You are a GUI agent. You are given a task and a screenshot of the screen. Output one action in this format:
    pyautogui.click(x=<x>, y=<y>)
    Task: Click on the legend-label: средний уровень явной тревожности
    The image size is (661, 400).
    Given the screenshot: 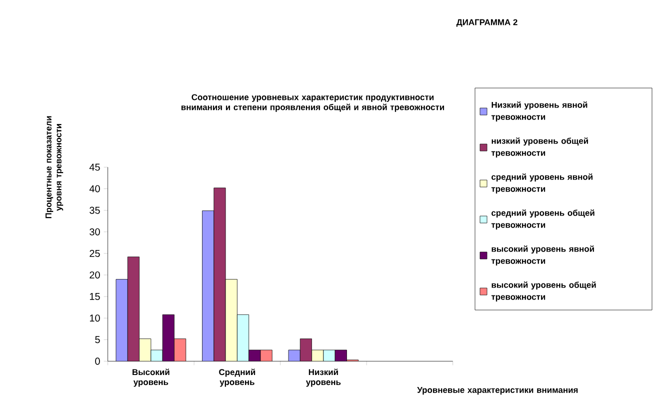 What is the action you would take?
    pyautogui.click(x=541, y=183)
    